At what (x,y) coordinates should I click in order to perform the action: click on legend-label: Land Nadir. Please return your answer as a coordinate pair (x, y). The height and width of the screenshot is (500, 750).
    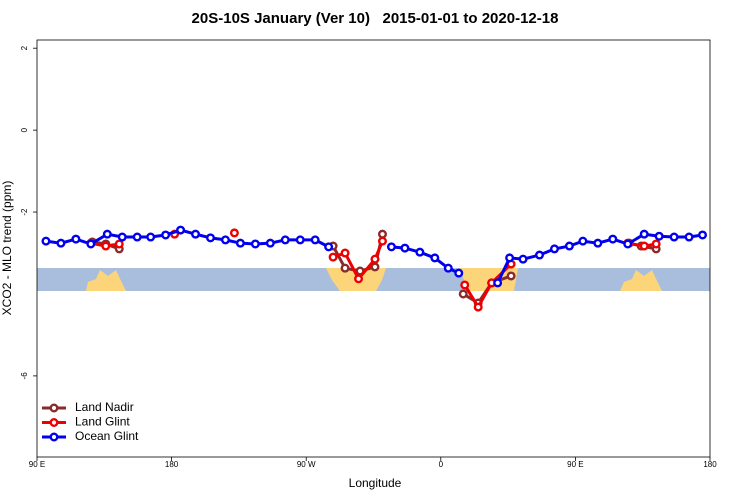
    Looking at the image, I should click on (104, 407).